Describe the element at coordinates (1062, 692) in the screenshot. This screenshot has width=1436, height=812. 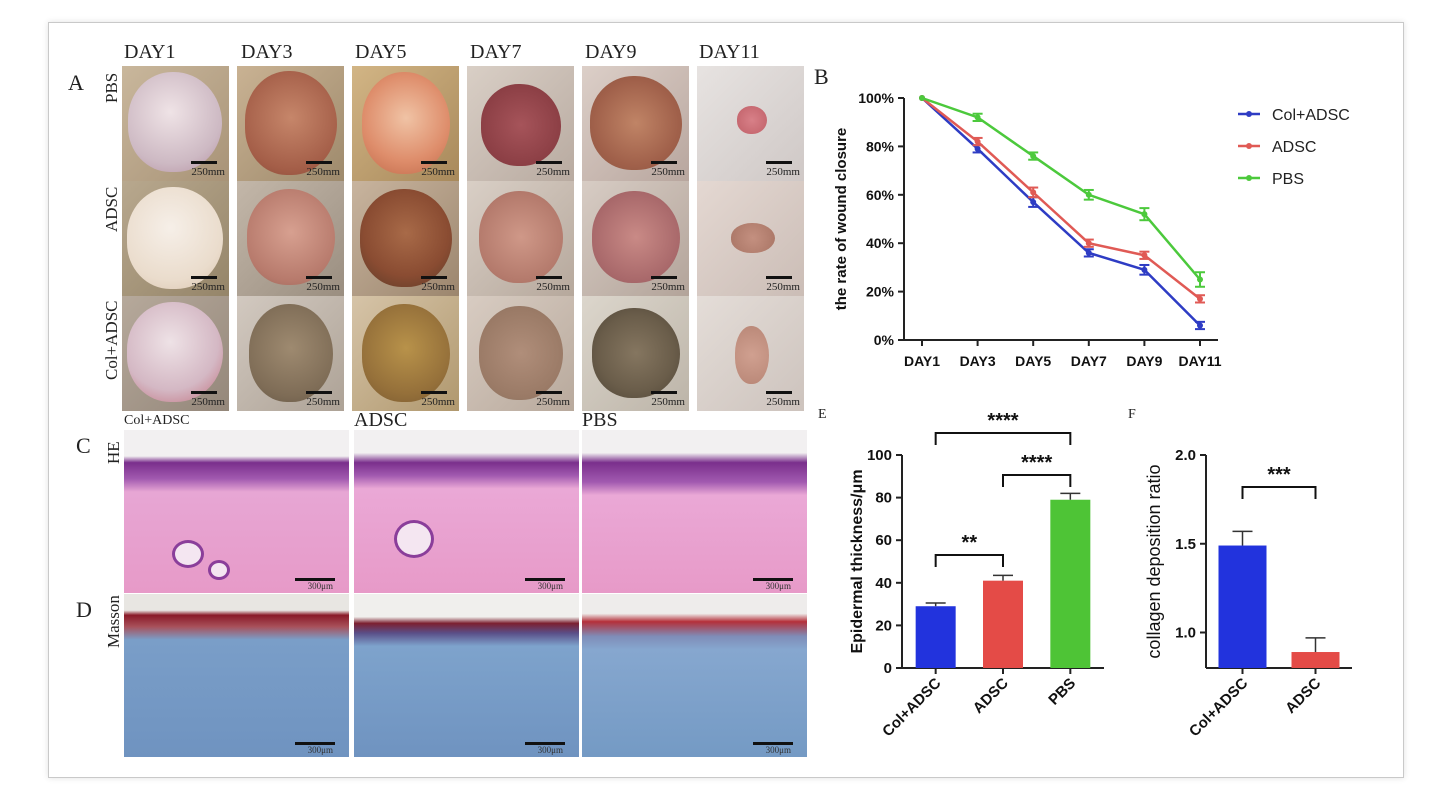
I see `x-tick-label: PBS` at that location.